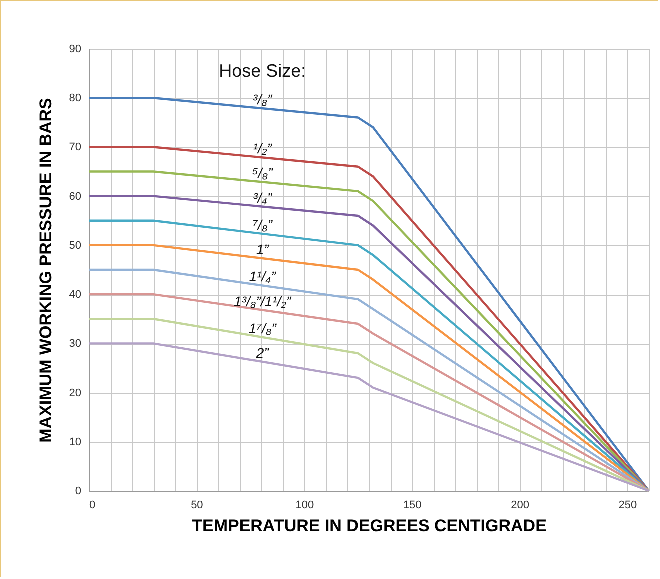 This screenshot has height=579, width=660. What do you see at coordinates (75, 196) in the screenshot?
I see `y-tick-label: 60` at bounding box center [75, 196].